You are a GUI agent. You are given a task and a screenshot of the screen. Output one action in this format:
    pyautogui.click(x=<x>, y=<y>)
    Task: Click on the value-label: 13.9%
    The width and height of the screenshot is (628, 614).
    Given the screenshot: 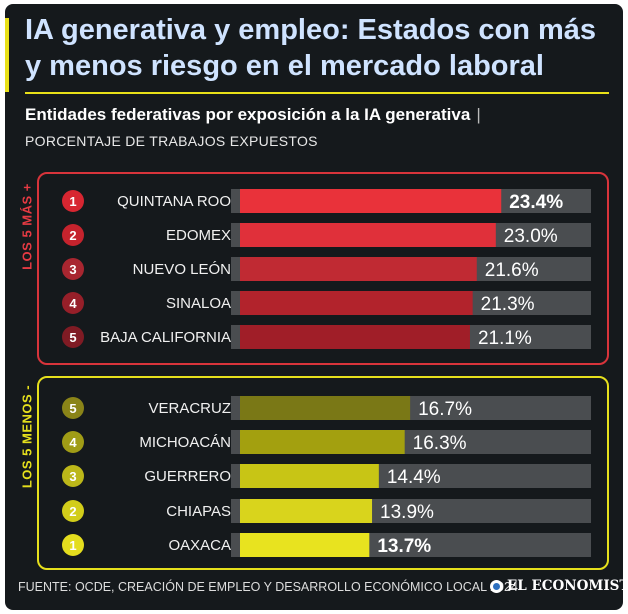 What is the action you would take?
    pyautogui.click(x=407, y=512)
    